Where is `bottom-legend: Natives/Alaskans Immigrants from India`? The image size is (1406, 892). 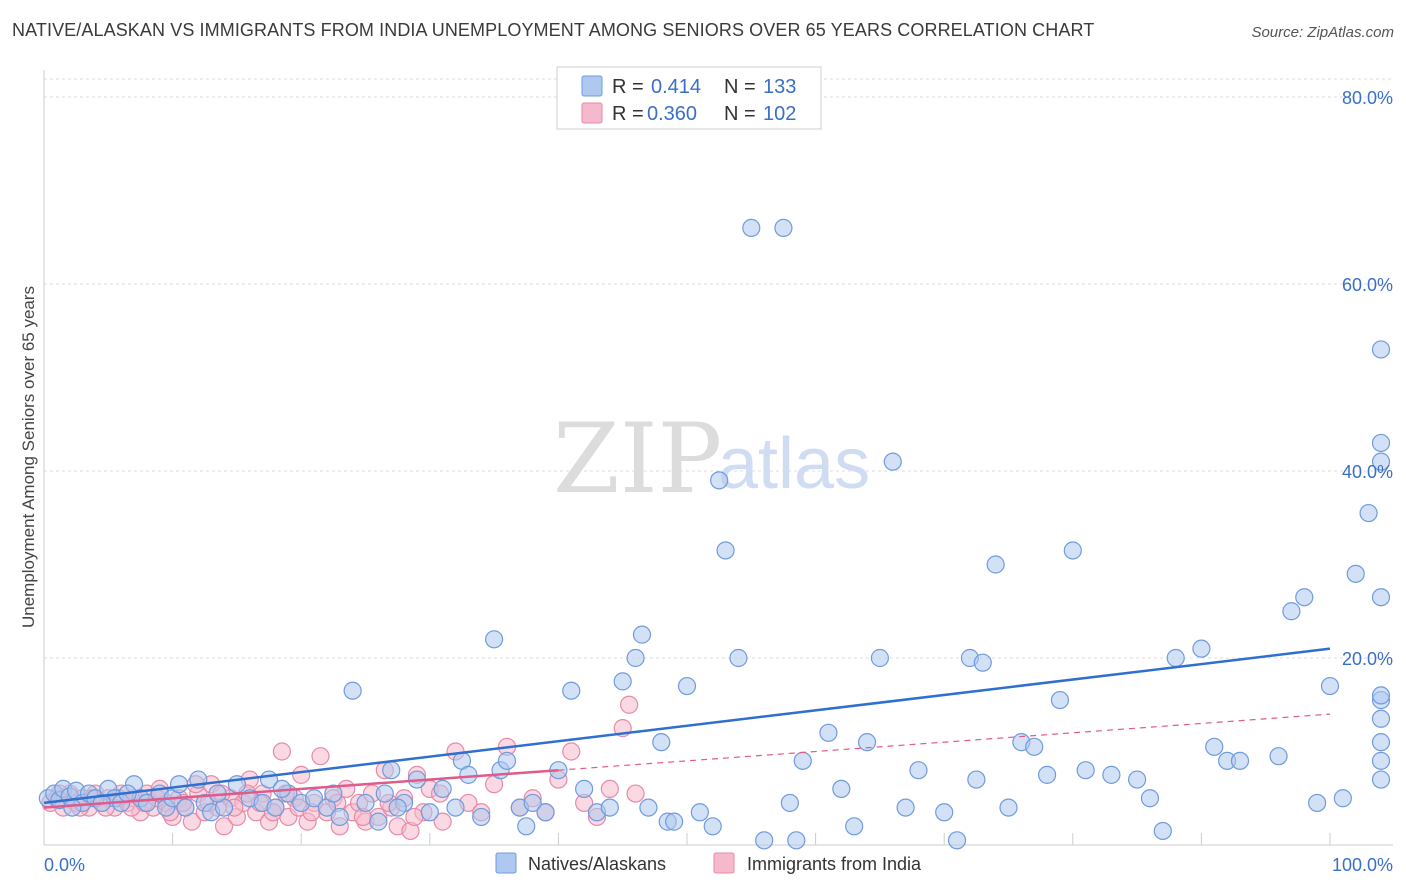 bottom-legend: Natives/Alaskans Immigrants from India is located at coordinates (708, 863).